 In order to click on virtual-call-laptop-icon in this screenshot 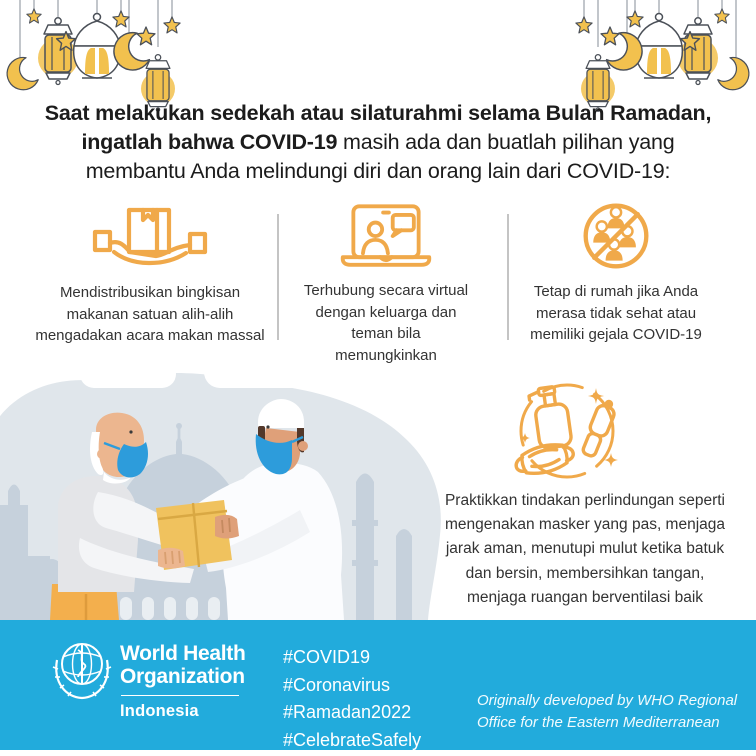, I will do `click(386, 235)`.